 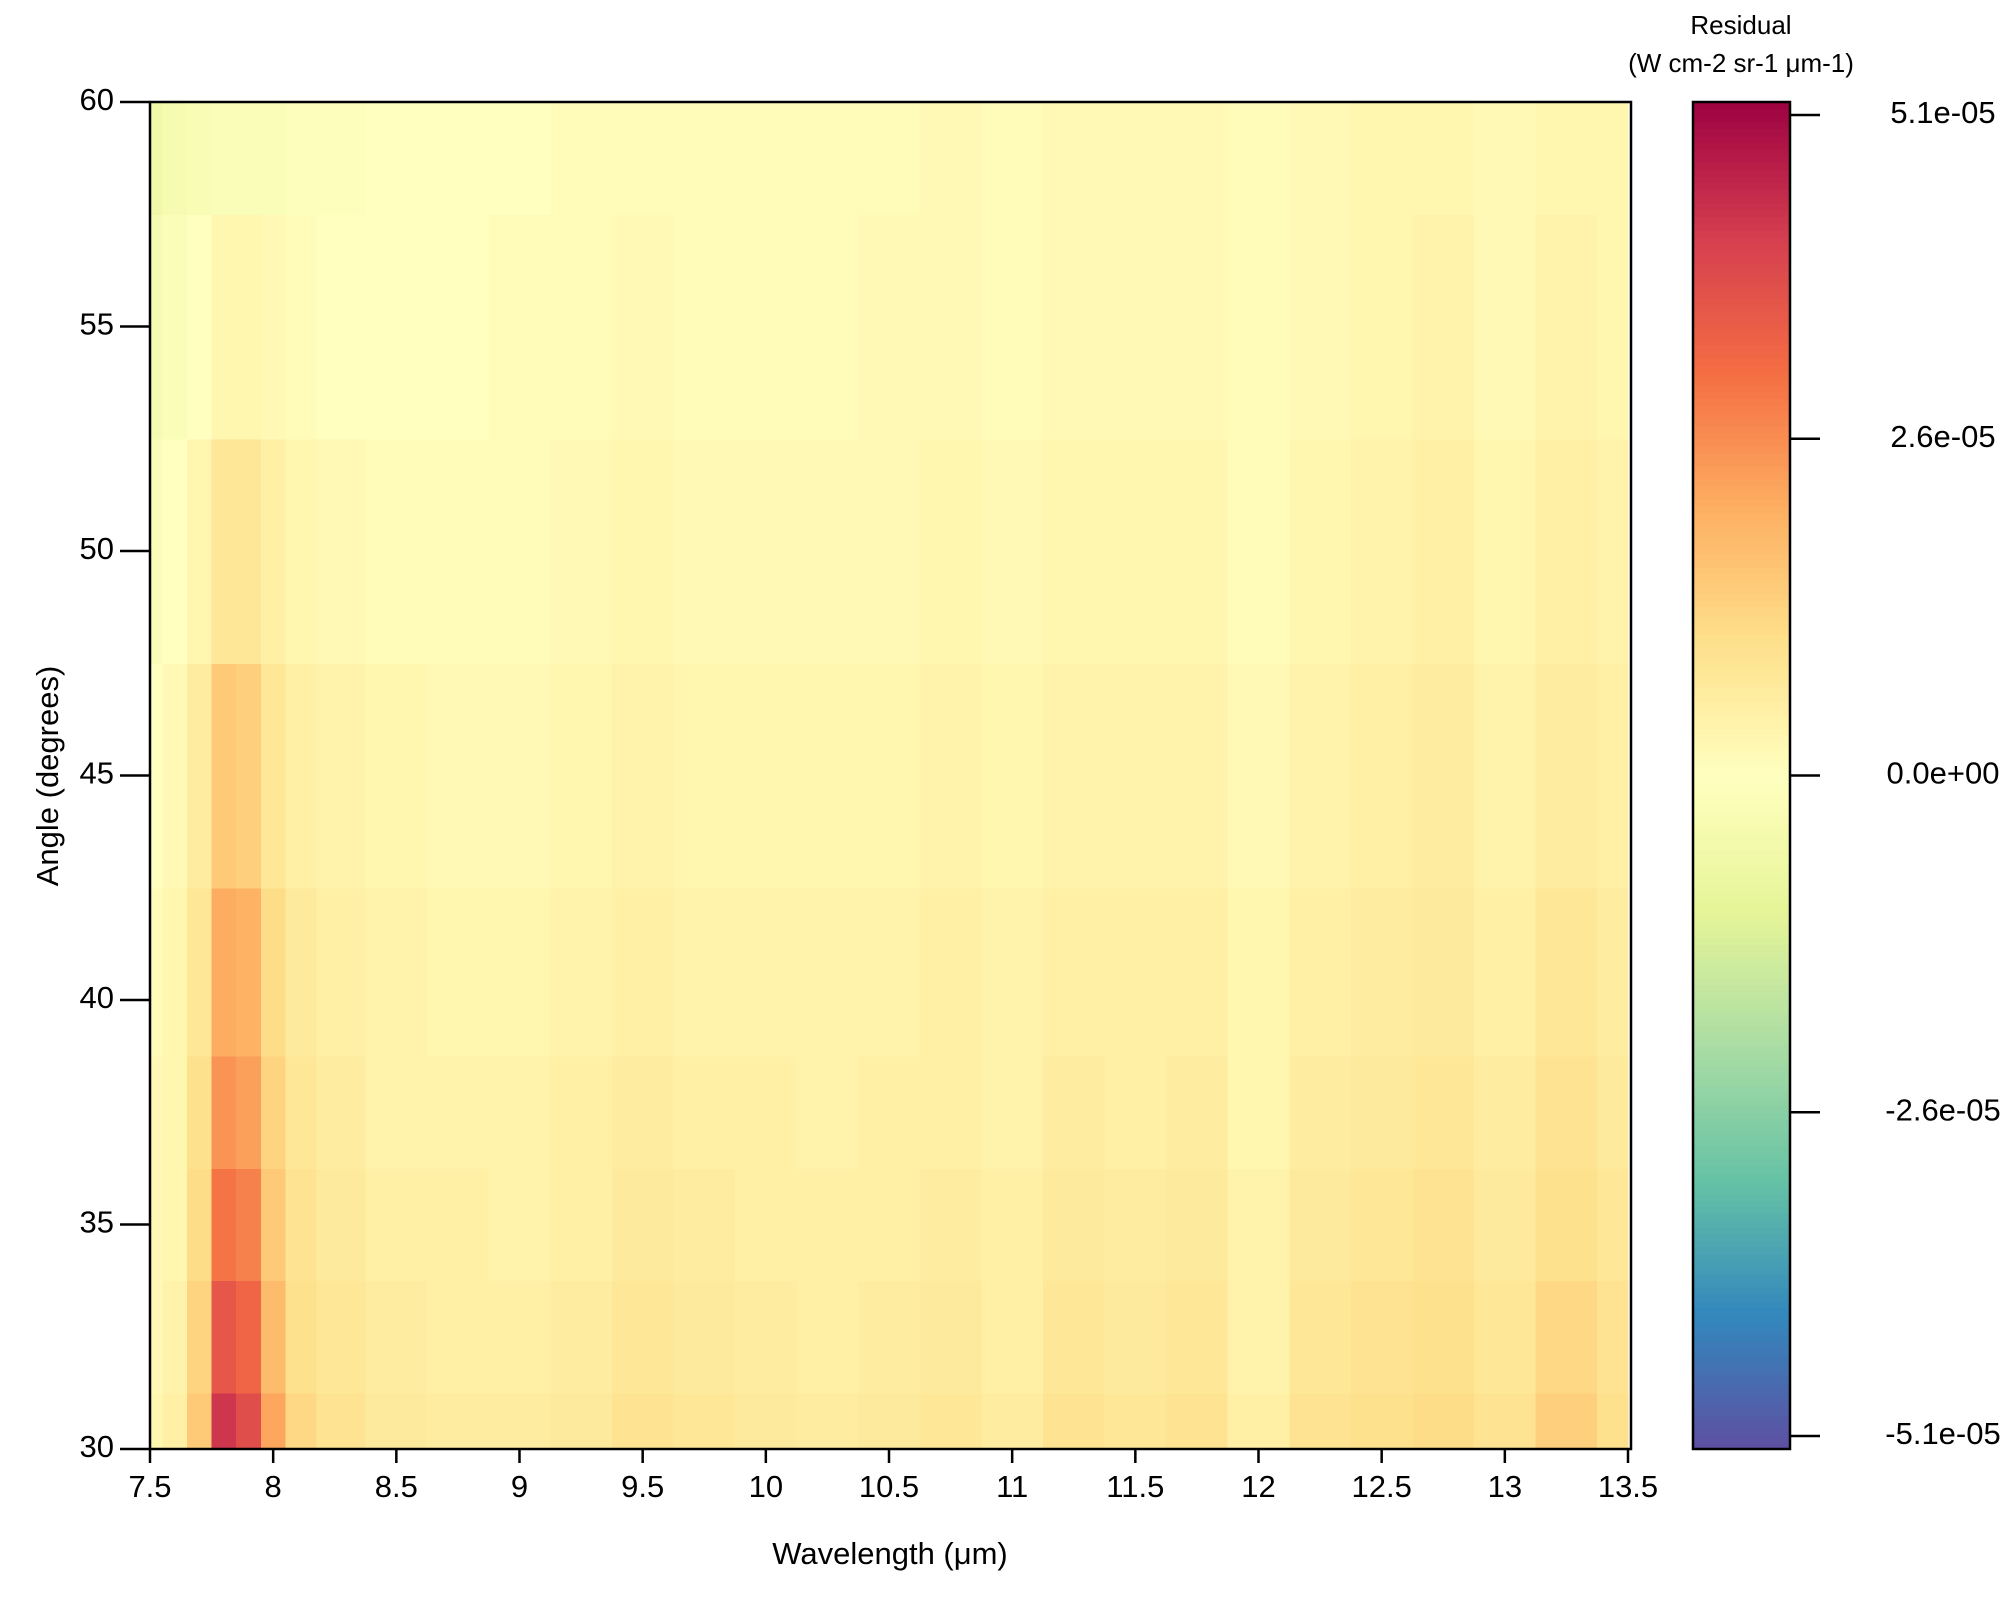 What do you see at coordinates (396, 1486) in the screenshot?
I see `x-tick-label: 8.5` at bounding box center [396, 1486].